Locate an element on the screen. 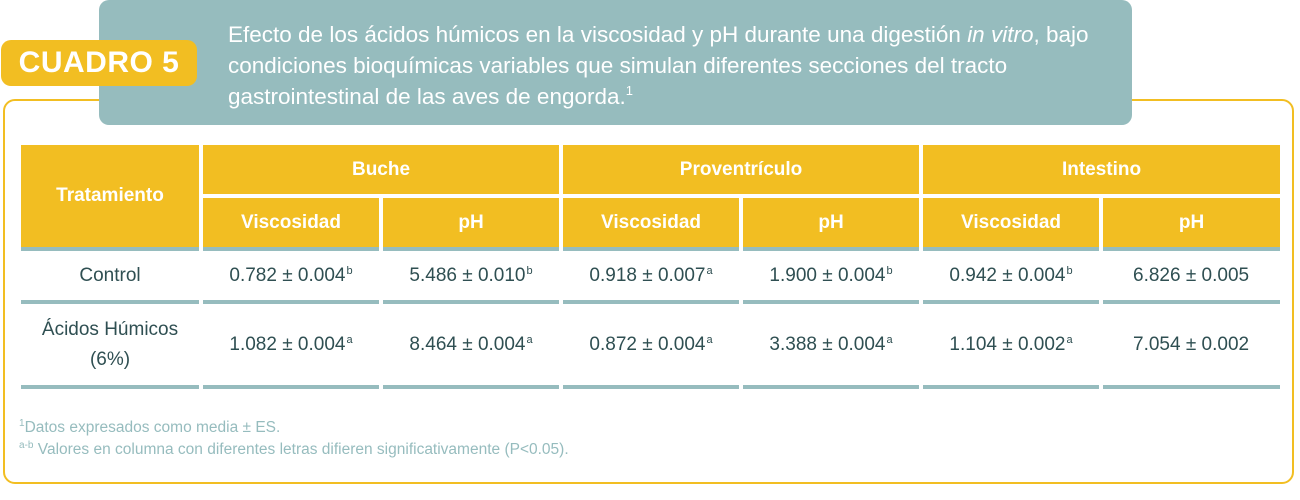 The image size is (1300, 500). title-footnote-mark: 1 is located at coordinates (629, 90).